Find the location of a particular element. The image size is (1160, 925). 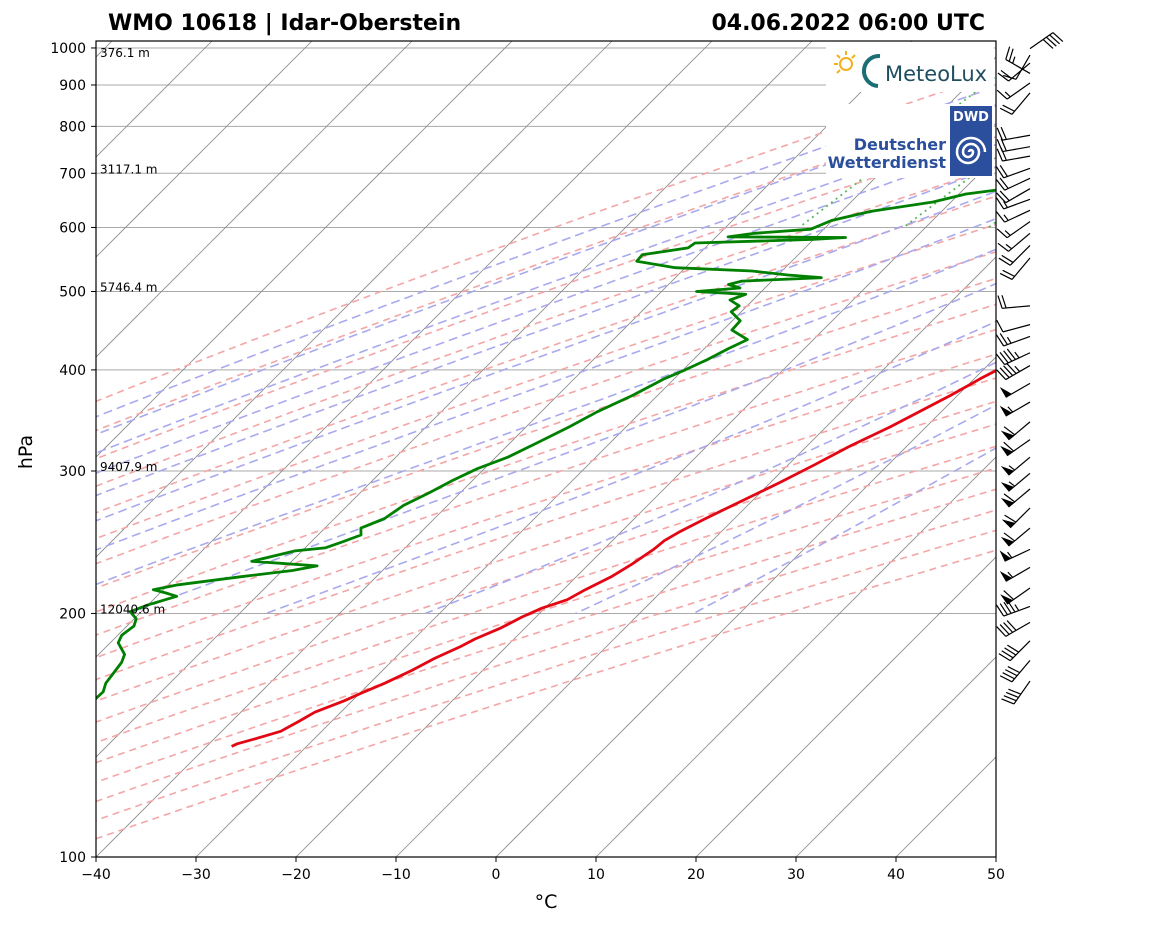

mixing-ratio-line is located at coordinates (1152, 134).